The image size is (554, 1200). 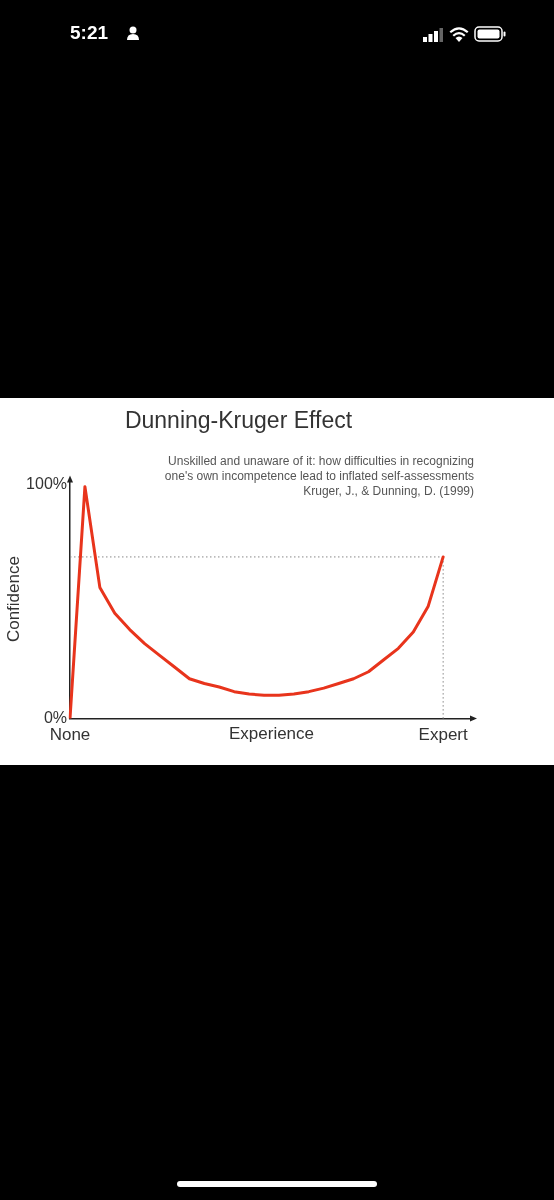 I want to click on text: 5:21, so click(x=89, y=33).